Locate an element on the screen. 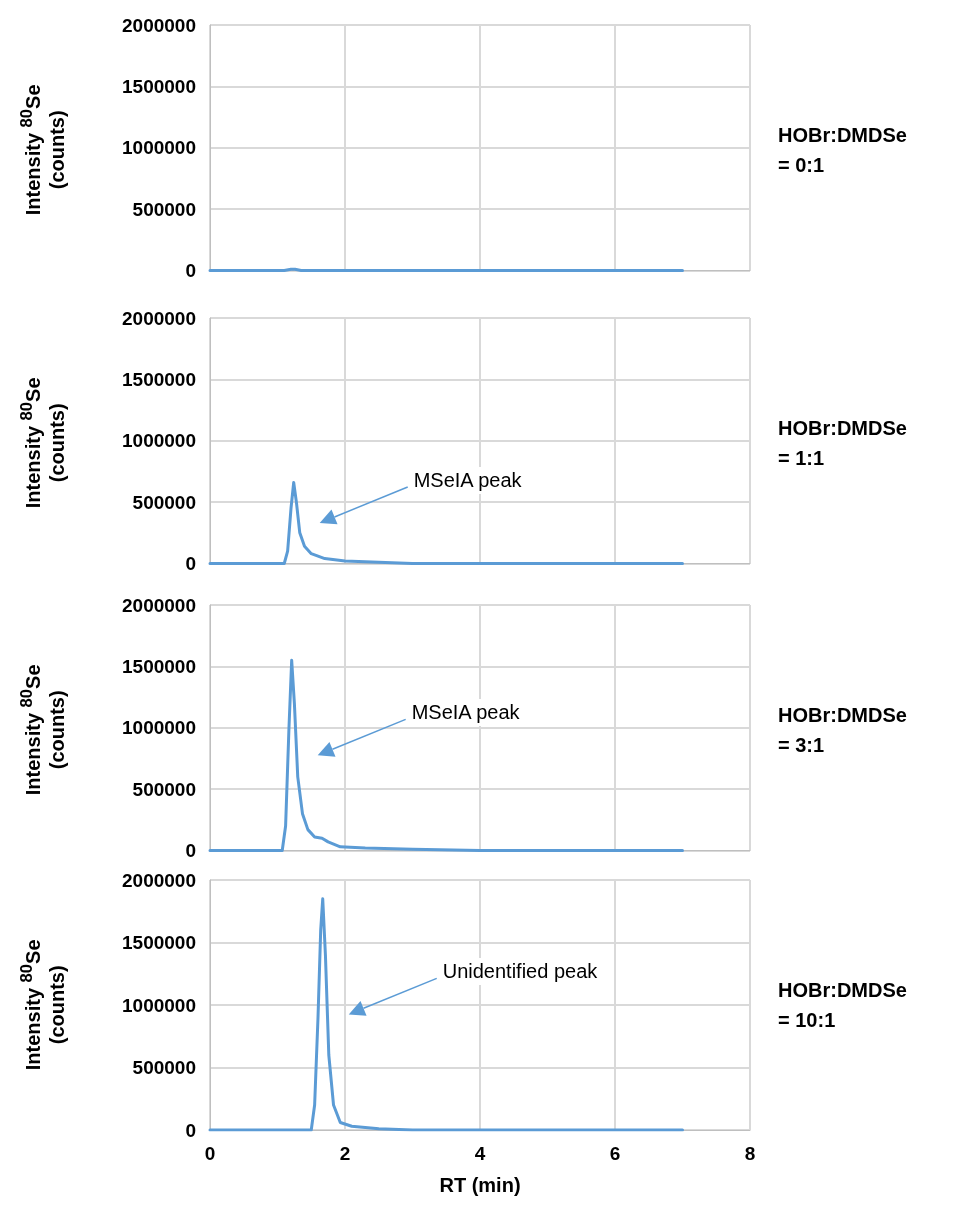  annotation: Unidentified peak is located at coordinates (520, 972).